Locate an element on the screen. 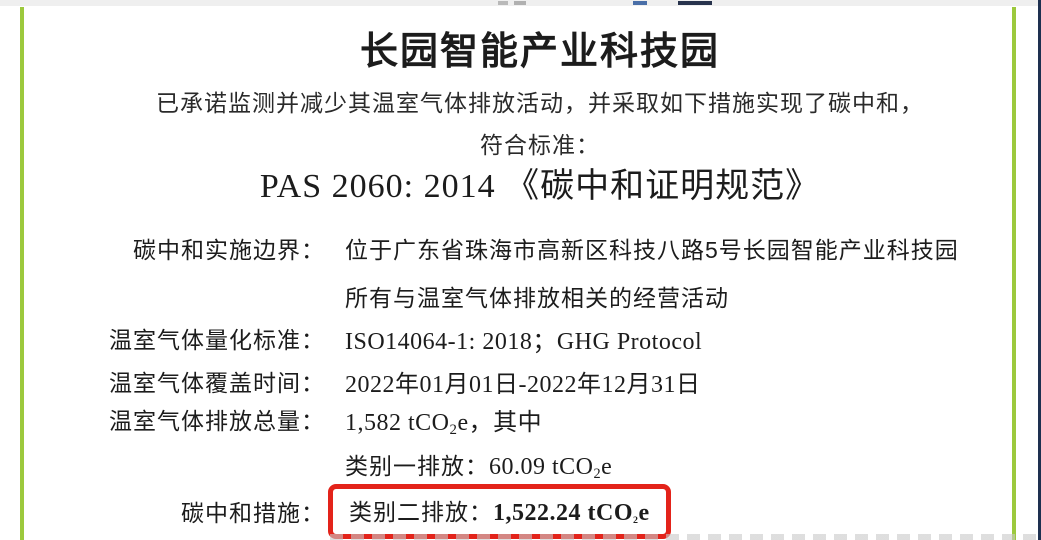 Image resolution: width=1041 pixels, height=540 pixels. category1-suffix: e is located at coordinates (607, 467).